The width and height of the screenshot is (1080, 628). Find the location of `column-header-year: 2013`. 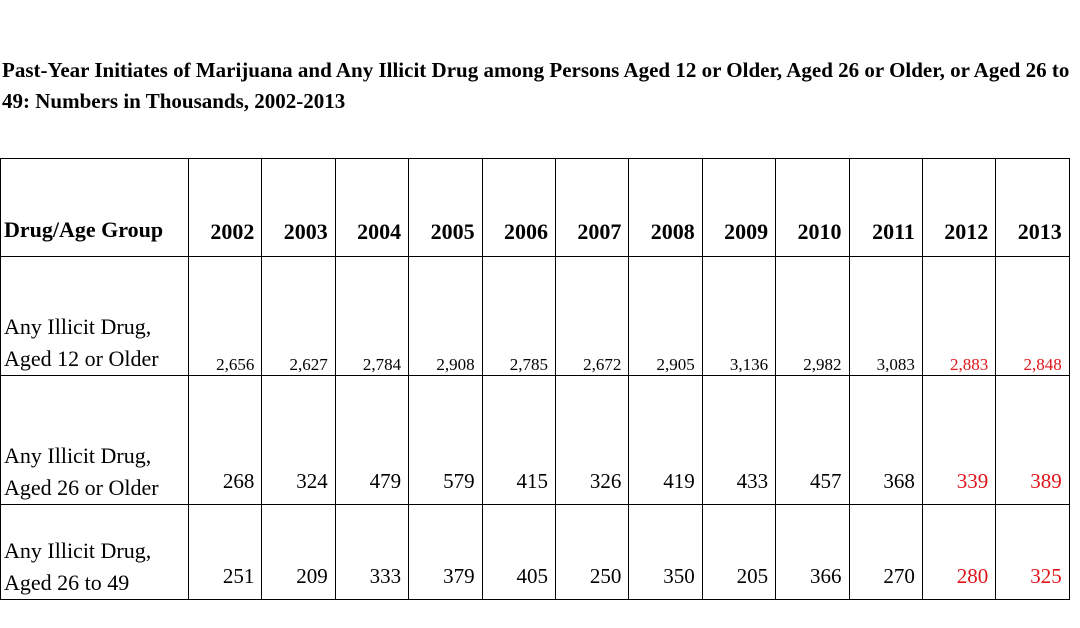

column-header-year: 2013 is located at coordinates (1032, 207).